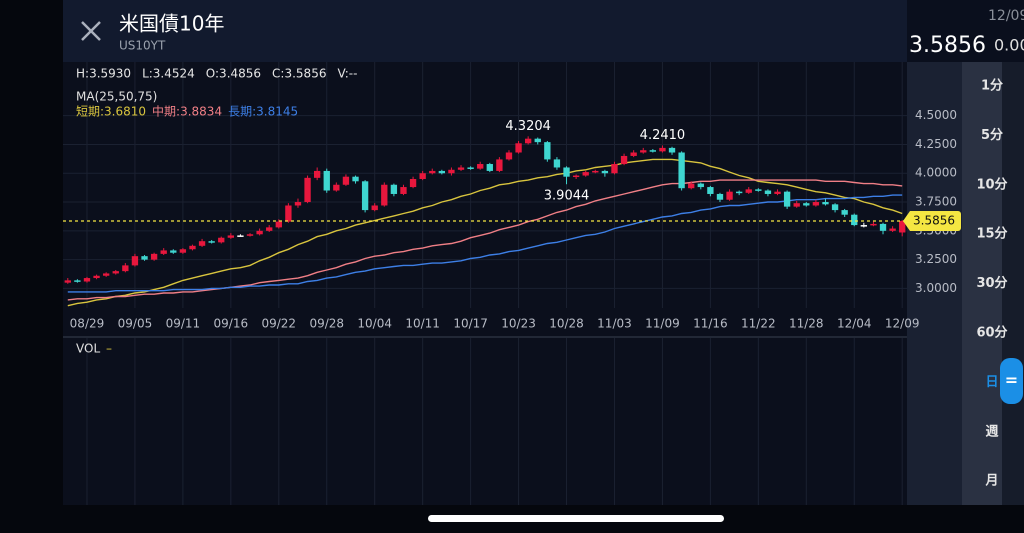 The width and height of the screenshot is (1024, 533). I want to click on x-tick-label: 09/28, so click(326, 324).